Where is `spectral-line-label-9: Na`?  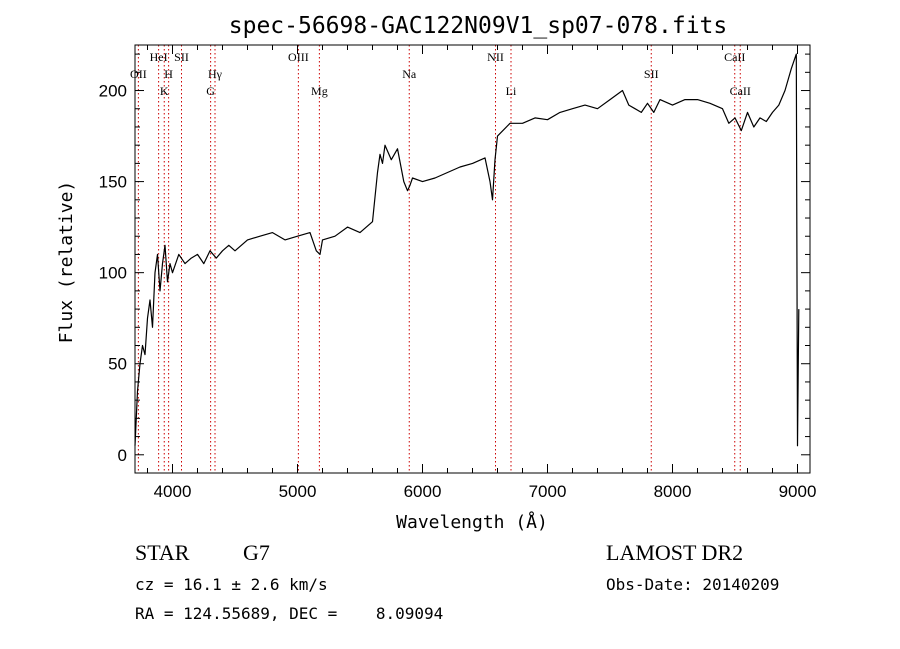
spectral-line-label-9: Na is located at coordinates (409, 74).